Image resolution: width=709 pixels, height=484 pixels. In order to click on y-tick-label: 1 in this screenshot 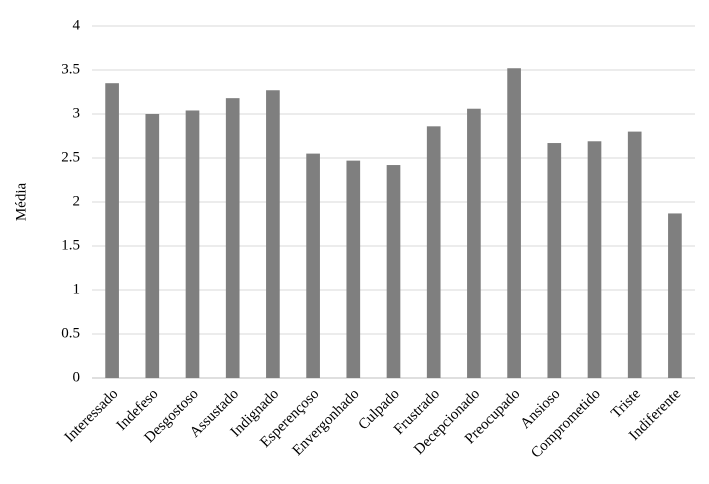, I will do `click(77, 289)`.